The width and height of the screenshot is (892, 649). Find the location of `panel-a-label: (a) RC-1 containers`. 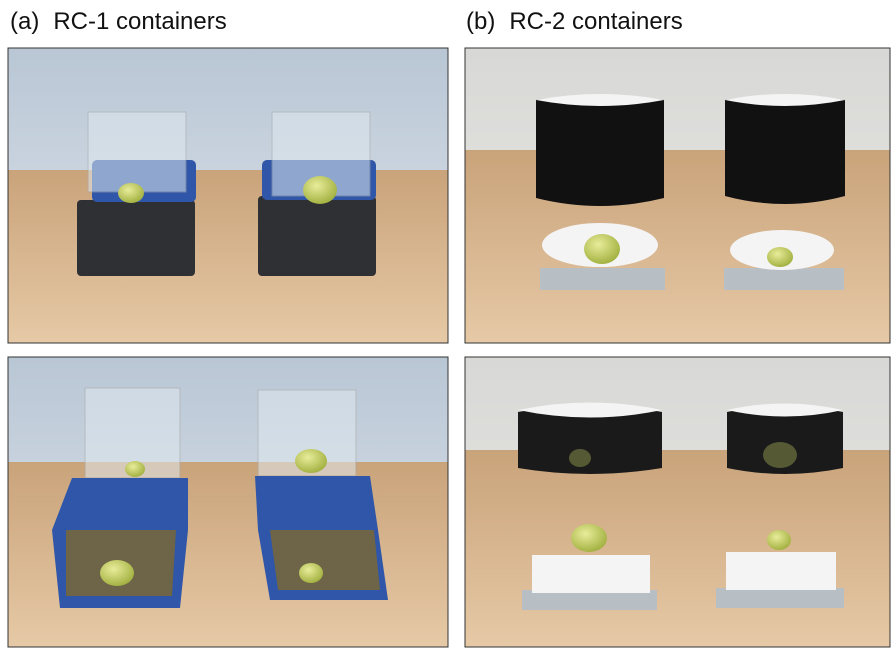

panel-a-label: (a) RC-1 containers is located at coordinates (118, 22).